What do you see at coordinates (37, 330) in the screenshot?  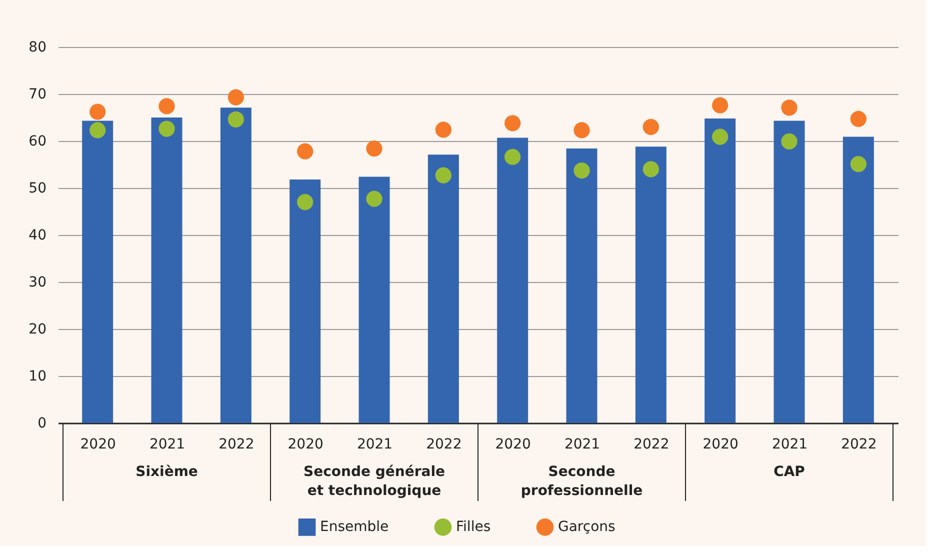 I see `y-tick-label: 20` at bounding box center [37, 330].